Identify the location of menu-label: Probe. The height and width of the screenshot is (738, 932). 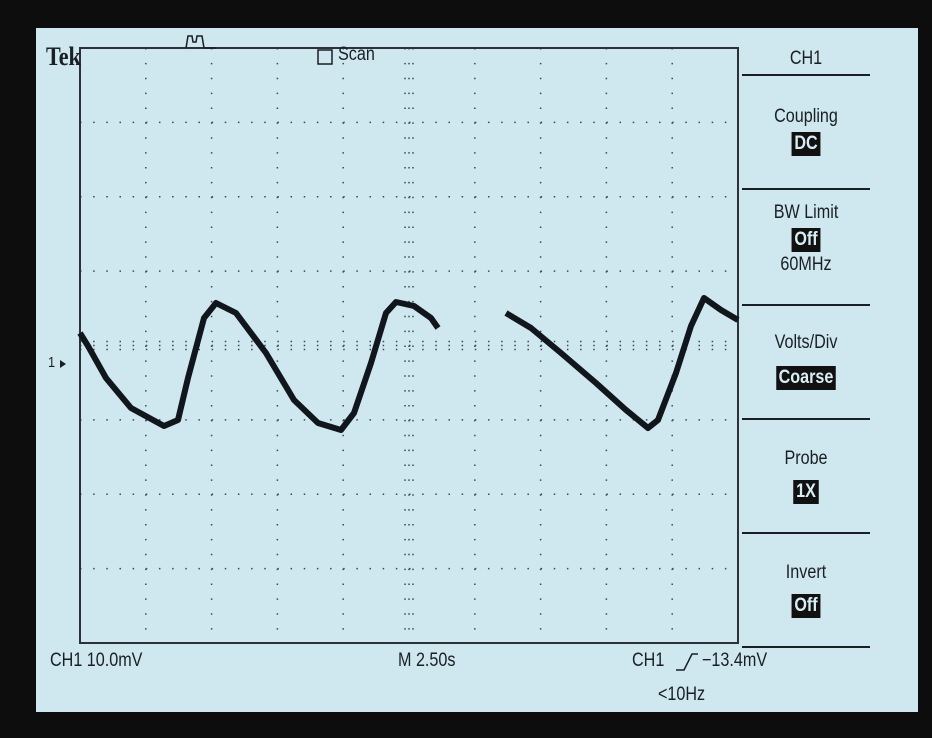
(806, 458).